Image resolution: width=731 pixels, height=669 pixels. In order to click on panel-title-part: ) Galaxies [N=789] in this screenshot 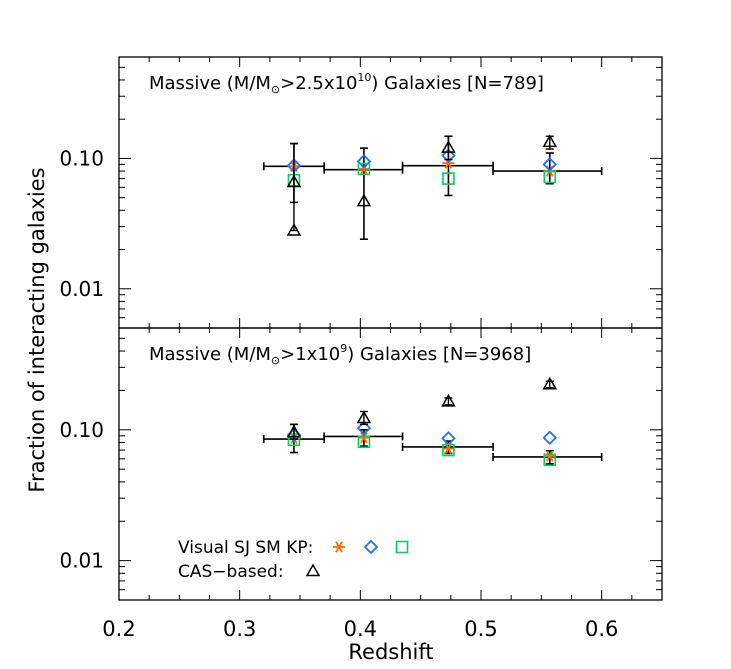, I will do `click(457, 83)`.